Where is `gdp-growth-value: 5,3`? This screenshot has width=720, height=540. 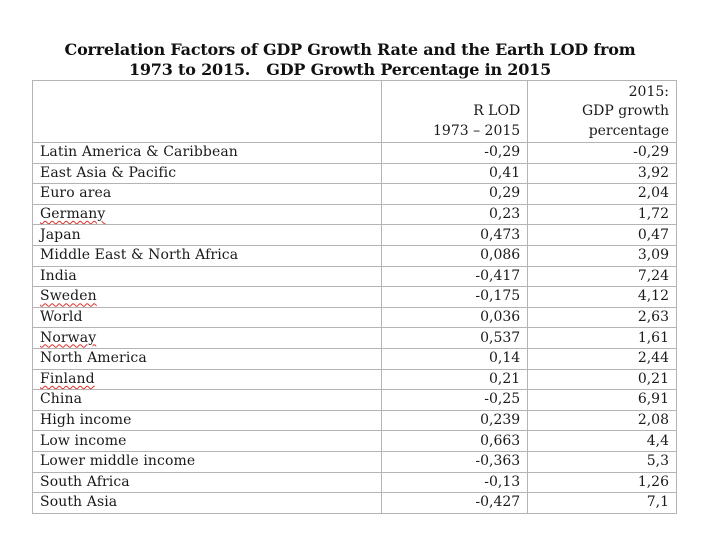
gdp-growth-value: 5,3 is located at coordinates (602, 461).